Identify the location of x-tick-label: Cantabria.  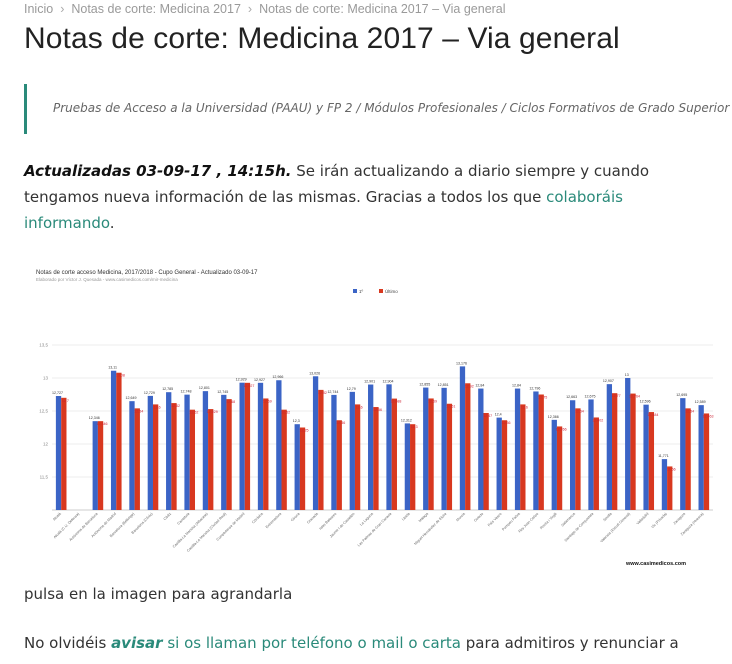
(184, 519).